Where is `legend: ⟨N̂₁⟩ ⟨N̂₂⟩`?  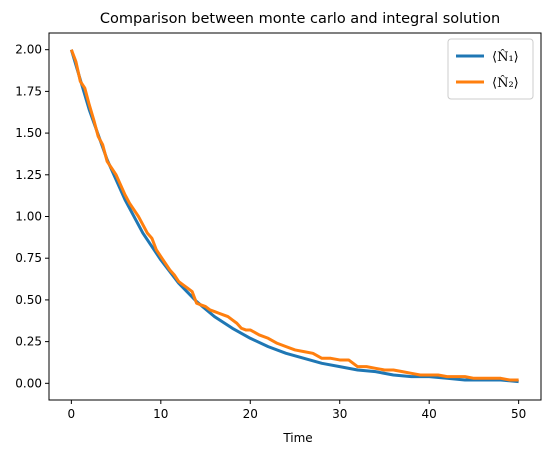 legend: ⟨N̂₁⟩ ⟨N̂₂⟩ is located at coordinates (490, 69).